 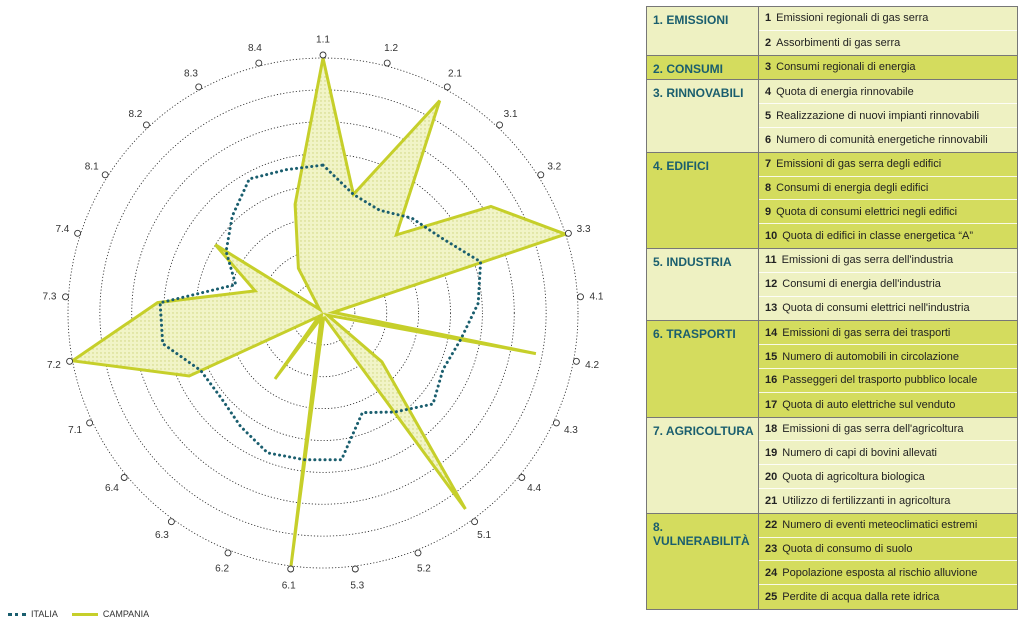 I want to click on indicator-text: Quota di consumi elettrici negli edifici, so click(x=867, y=211).